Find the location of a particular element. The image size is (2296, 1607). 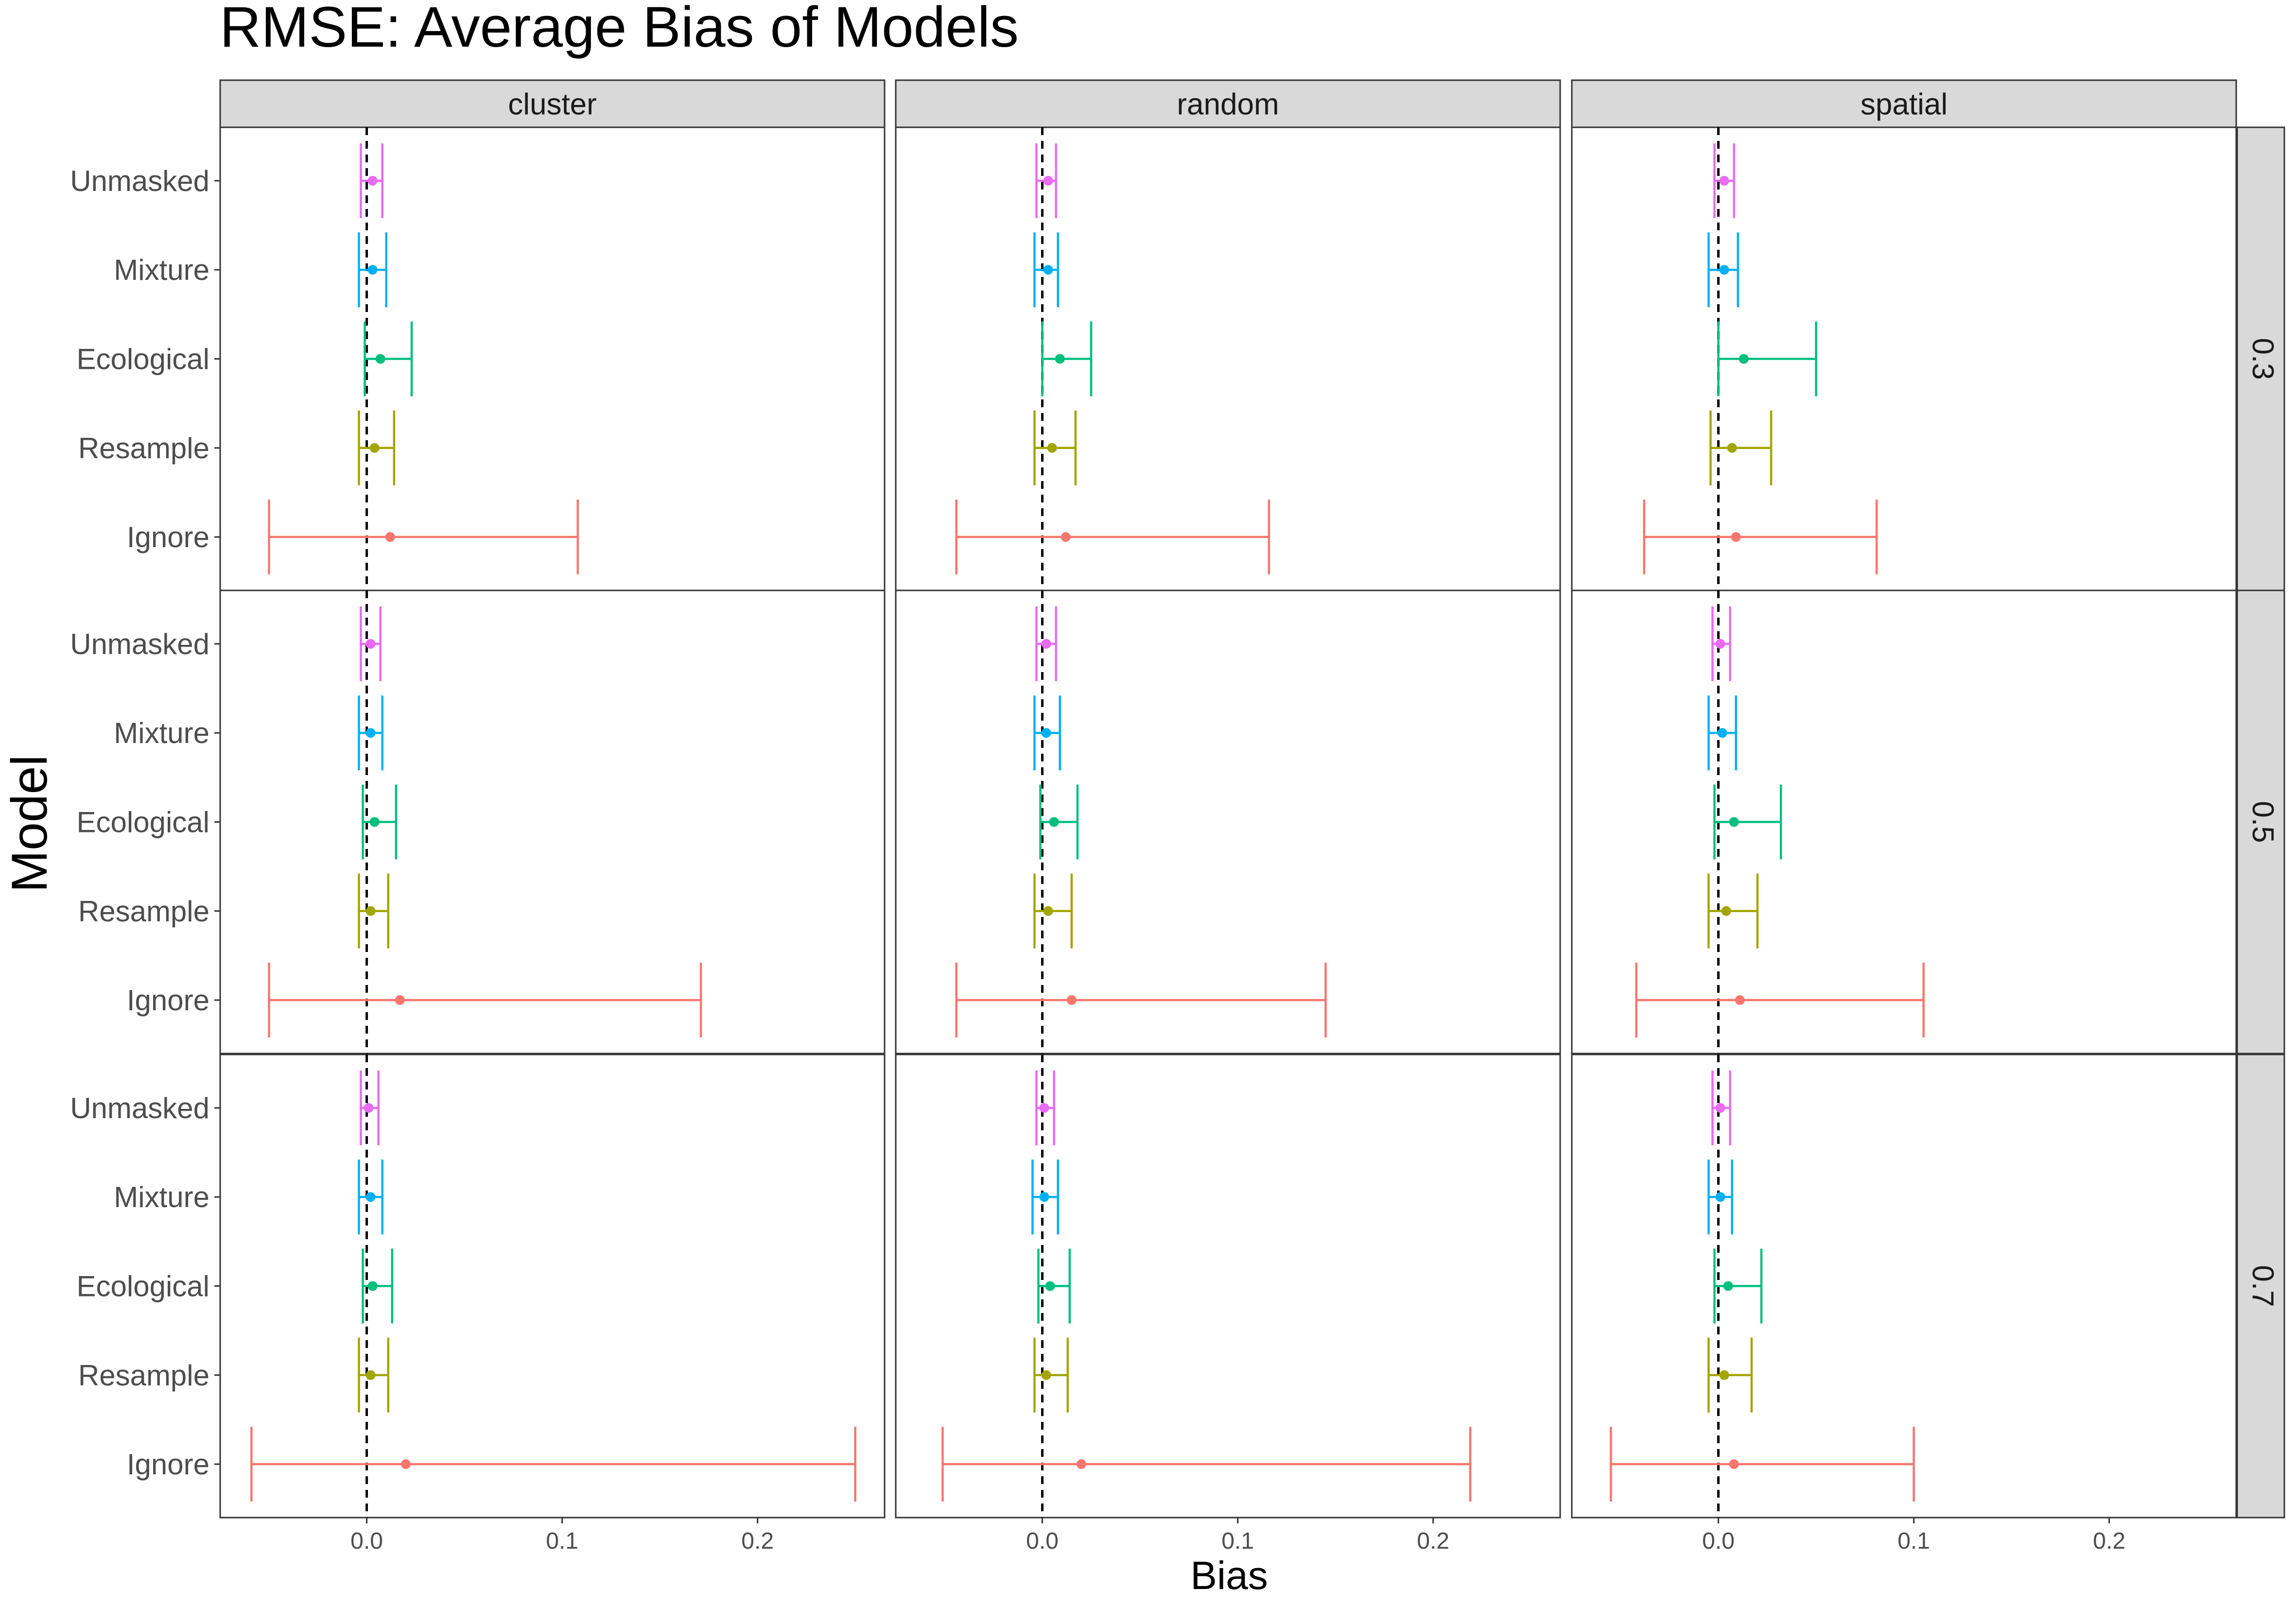

x-tick-label-cluster-0.2: 0.2 is located at coordinates (757, 1541).